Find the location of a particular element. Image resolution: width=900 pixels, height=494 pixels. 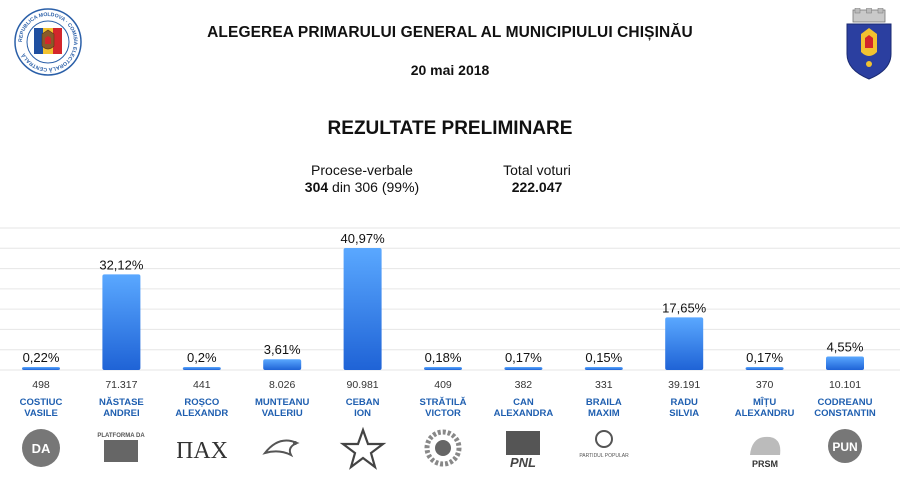

candidate-last-name: STRĂTILĂ is located at coordinates (443, 402).